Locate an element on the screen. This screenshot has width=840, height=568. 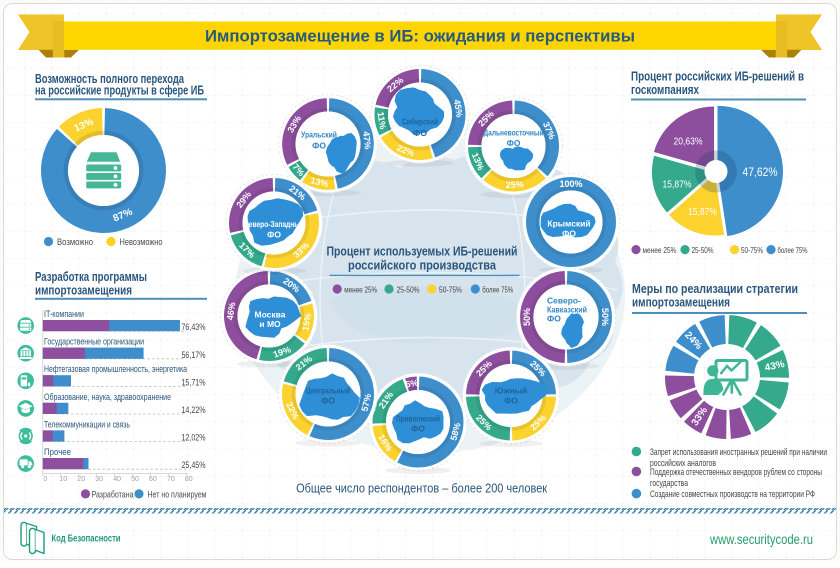
svg-text: 25,45% is located at coordinates (194, 465).